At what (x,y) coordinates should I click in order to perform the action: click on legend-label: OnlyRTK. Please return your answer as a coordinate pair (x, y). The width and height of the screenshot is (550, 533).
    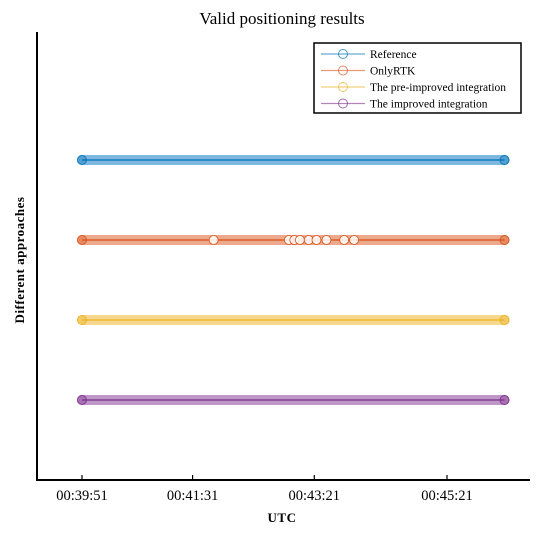
    Looking at the image, I should click on (393, 72).